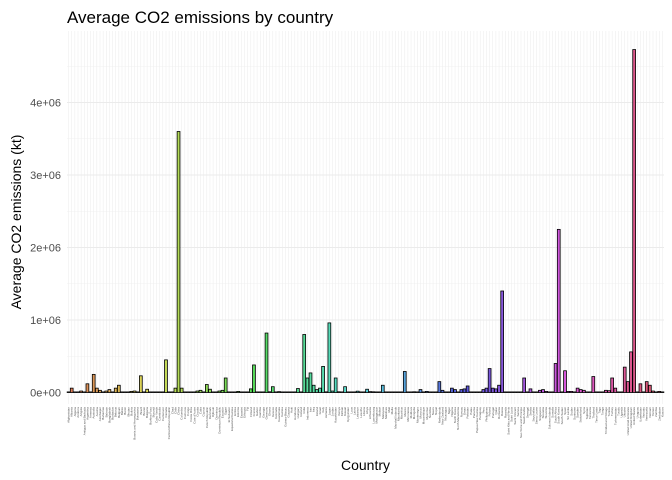  I want to click on x-tick-label: Burkina Faso, so click(150, 416).